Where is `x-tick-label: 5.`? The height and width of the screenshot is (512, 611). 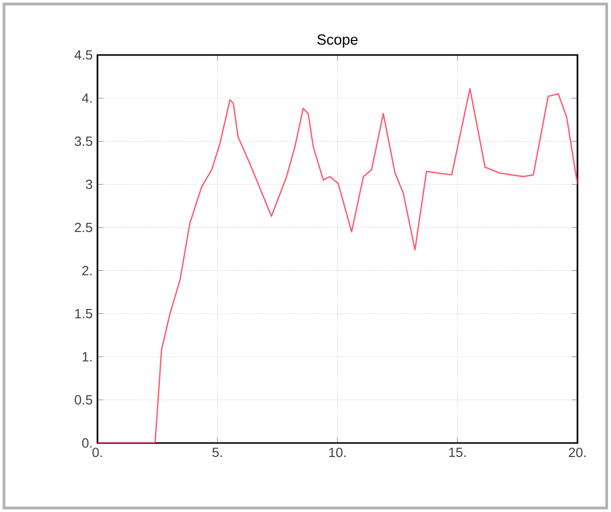
x-tick-label: 5. is located at coordinates (217, 453).